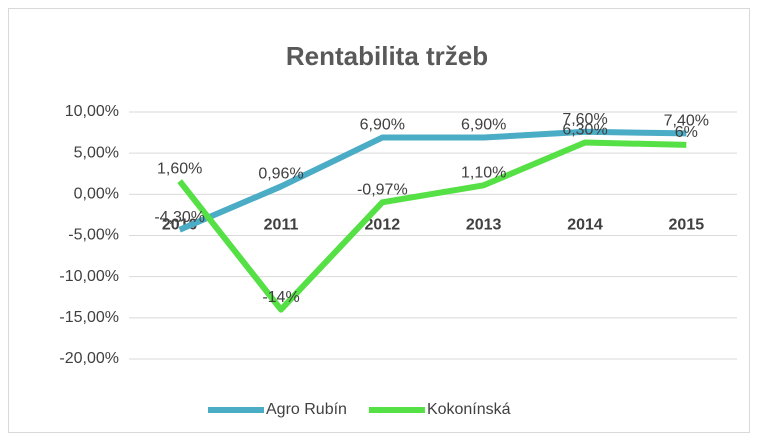 This screenshot has height=441, width=759. What do you see at coordinates (584, 119) in the screenshot?
I see `data-label: 7,60%` at bounding box center [584, 119].